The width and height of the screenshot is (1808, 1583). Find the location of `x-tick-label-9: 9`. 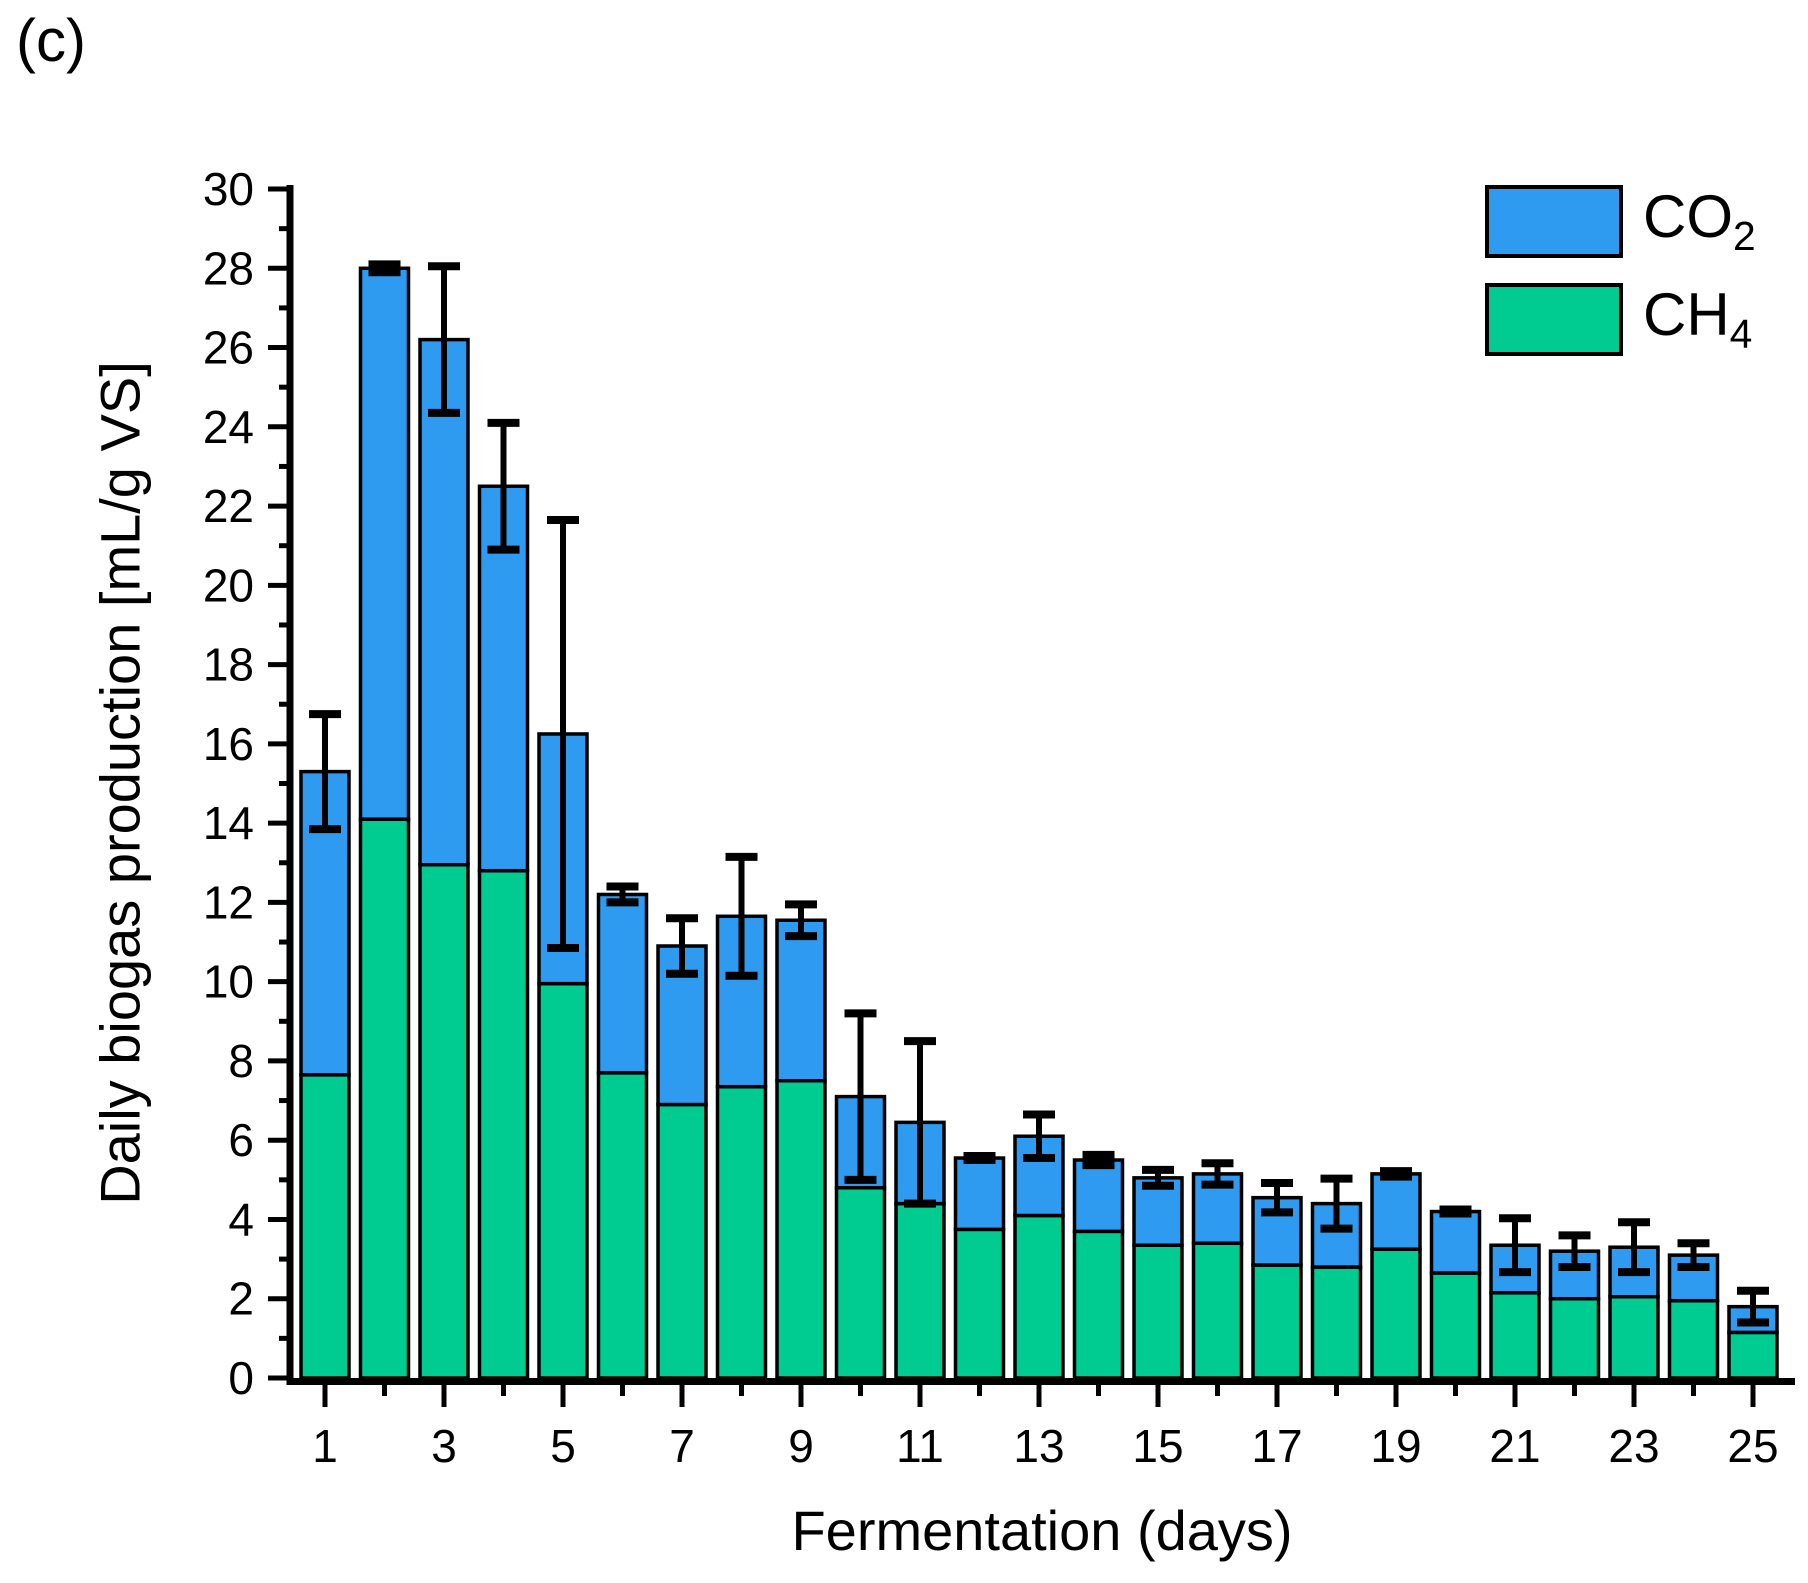

x-tick-label-9: 9 is located at coordinates (801, 1446).